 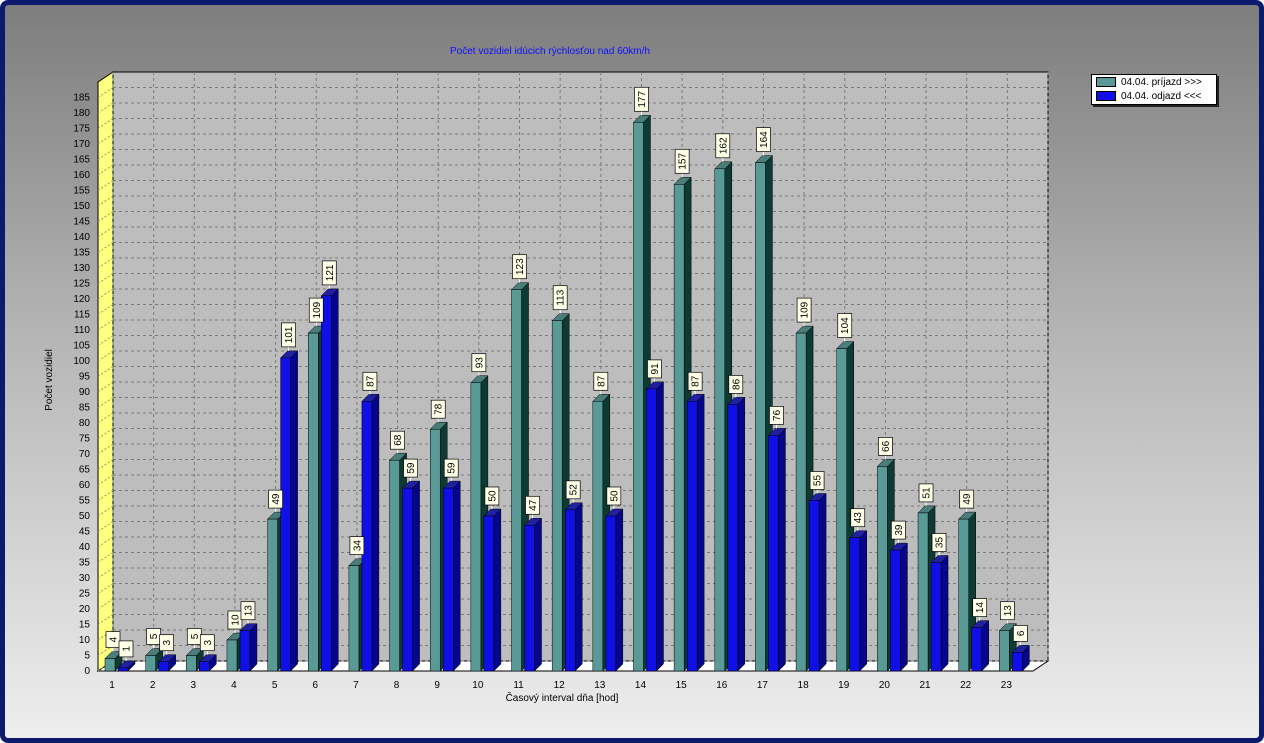 I want to click on data-label-departure: 121, so click(x=330, y=272).